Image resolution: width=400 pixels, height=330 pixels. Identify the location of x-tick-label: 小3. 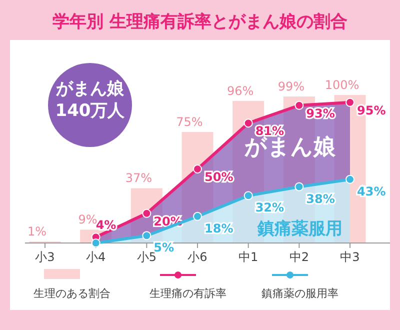
(45, 257).